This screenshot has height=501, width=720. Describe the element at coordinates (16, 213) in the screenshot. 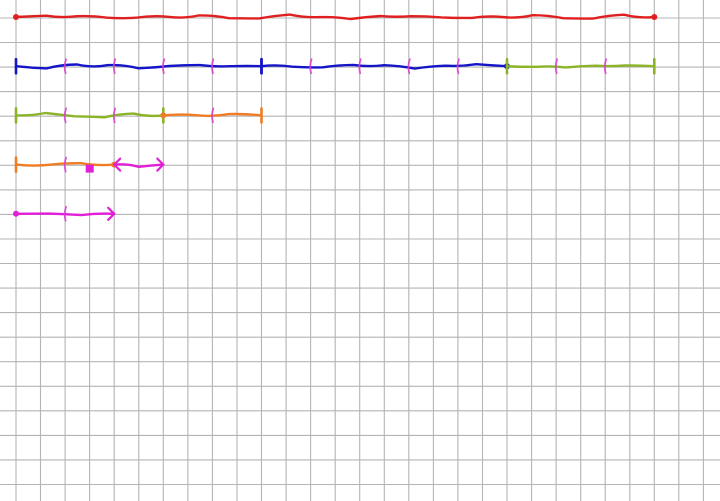

I see `magenta-line-2-start-end-dot` at that location.